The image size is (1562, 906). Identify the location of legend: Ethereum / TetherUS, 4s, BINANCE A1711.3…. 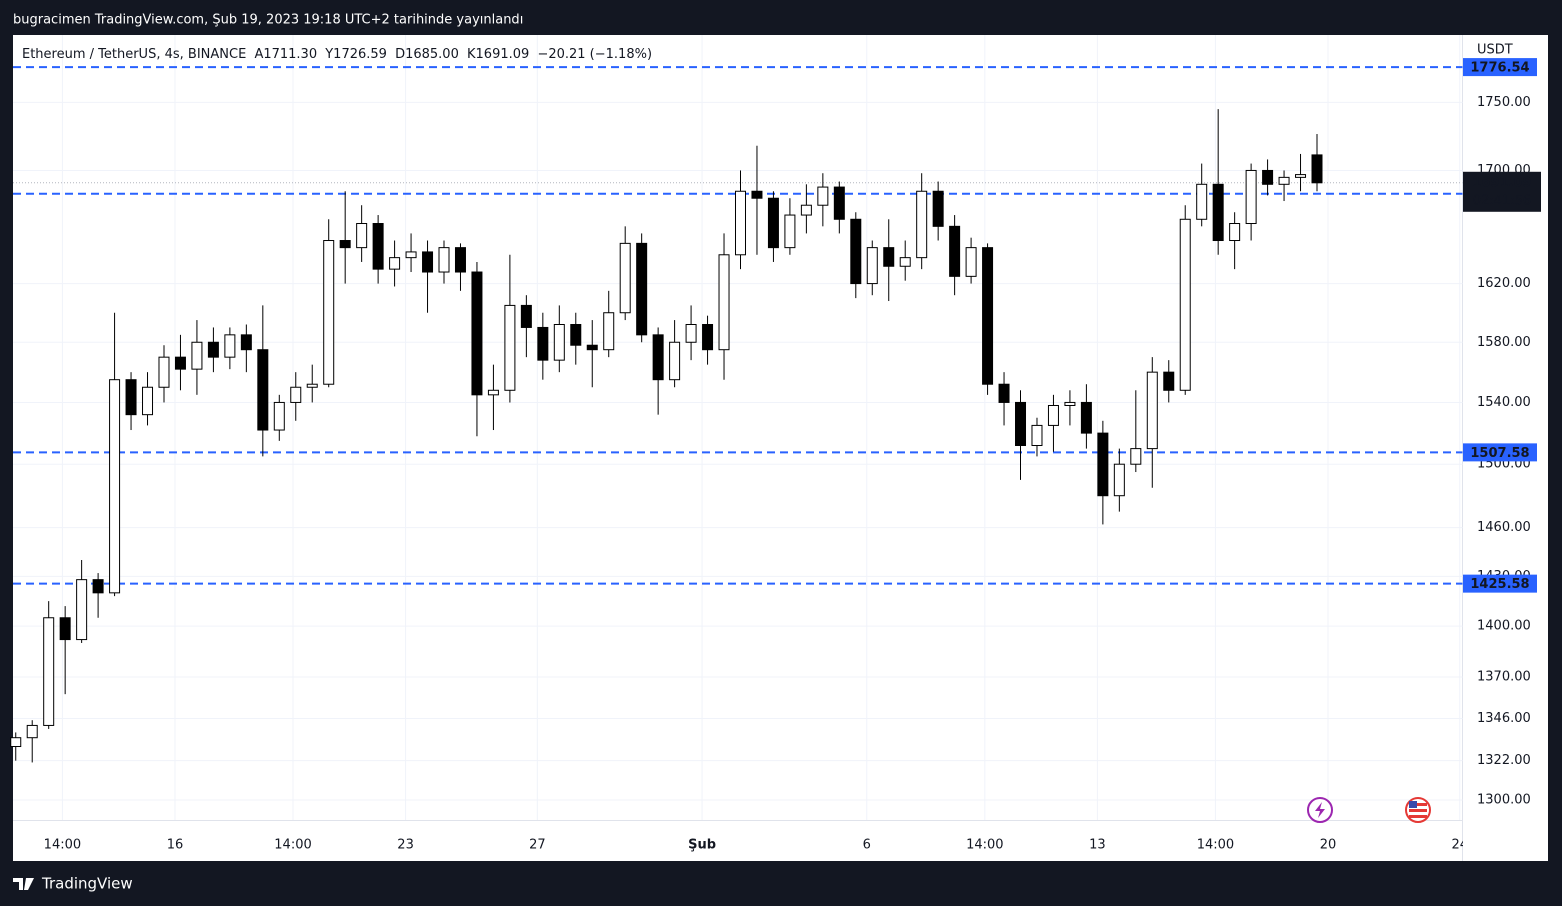
(337, 54).